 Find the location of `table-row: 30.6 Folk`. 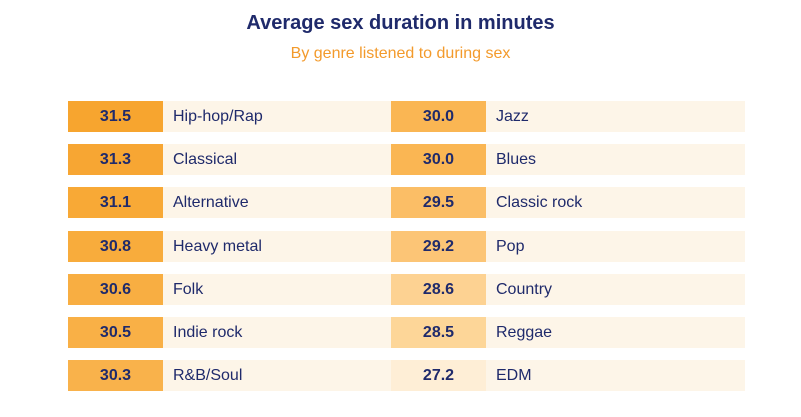

table-row: 30.6 Folk is located at coordinates (245, 289).